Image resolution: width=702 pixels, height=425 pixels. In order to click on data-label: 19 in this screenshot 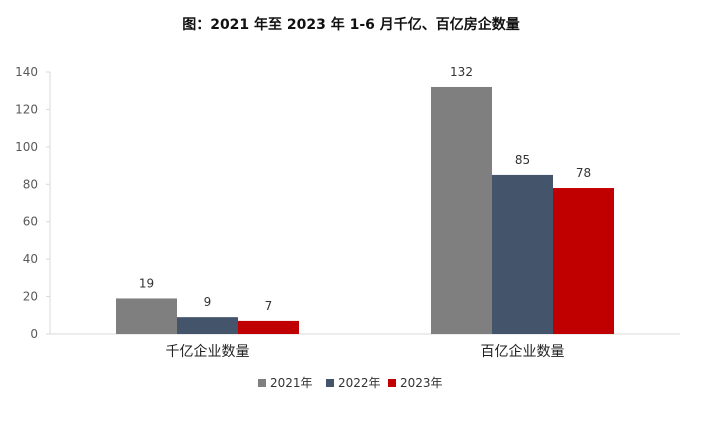, I will do `click(146, 283)`.